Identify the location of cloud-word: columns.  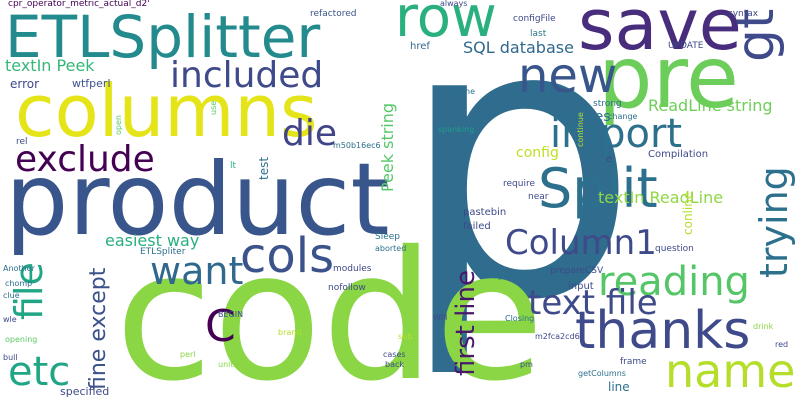
(166, 111).